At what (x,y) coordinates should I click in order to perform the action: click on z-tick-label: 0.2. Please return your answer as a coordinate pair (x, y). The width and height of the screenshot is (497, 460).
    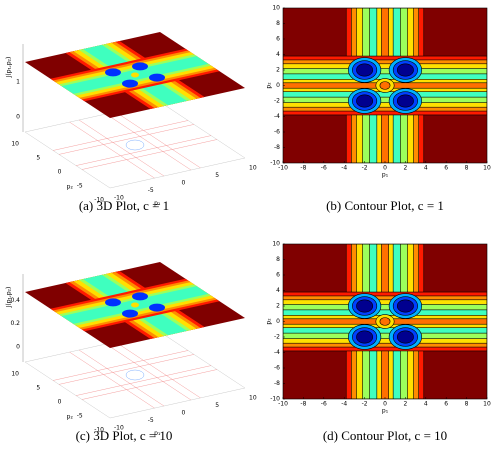
    Looking at the image, I should click on (15, 323).